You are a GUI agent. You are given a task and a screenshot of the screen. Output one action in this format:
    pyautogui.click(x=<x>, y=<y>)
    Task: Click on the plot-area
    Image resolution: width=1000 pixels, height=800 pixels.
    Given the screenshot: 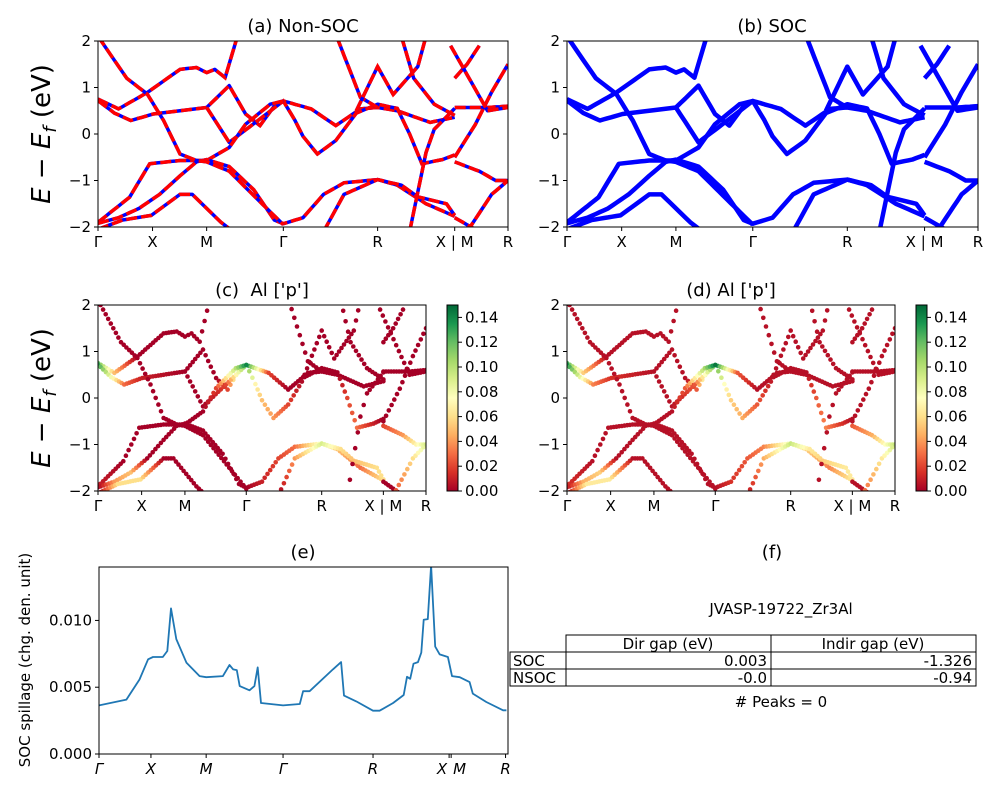 What is the action you would take?
    pyautogui.click(x=303, y=134)
    